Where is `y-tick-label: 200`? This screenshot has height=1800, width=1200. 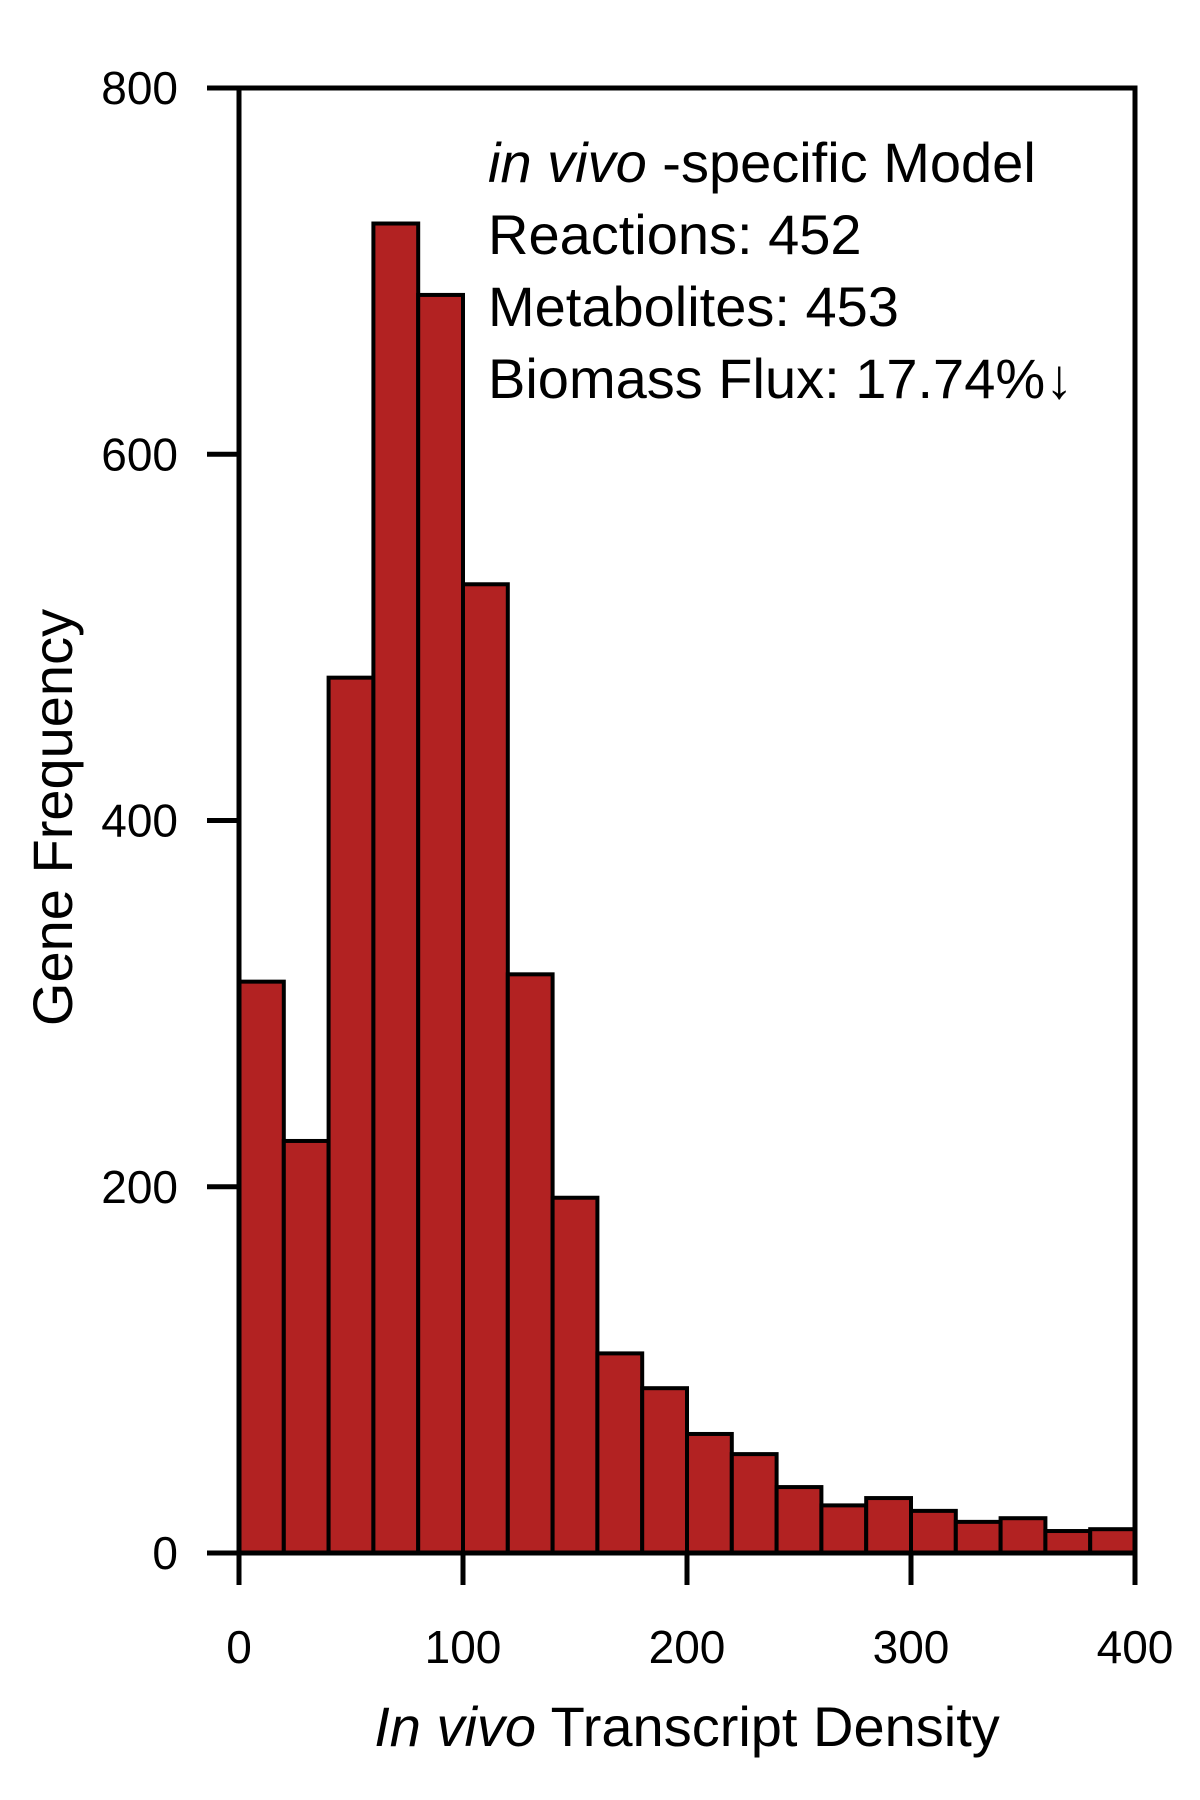
y-tick-label: 200 is located at coordinates (139, 1187).